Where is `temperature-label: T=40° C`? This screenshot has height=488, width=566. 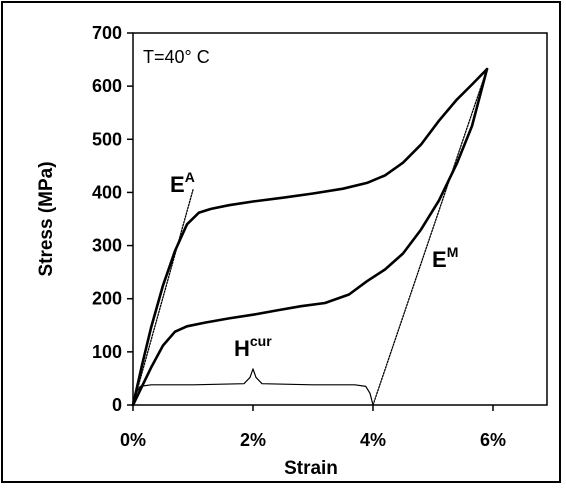 temperature-label: T=40° C is located at coordinates (176, 57).